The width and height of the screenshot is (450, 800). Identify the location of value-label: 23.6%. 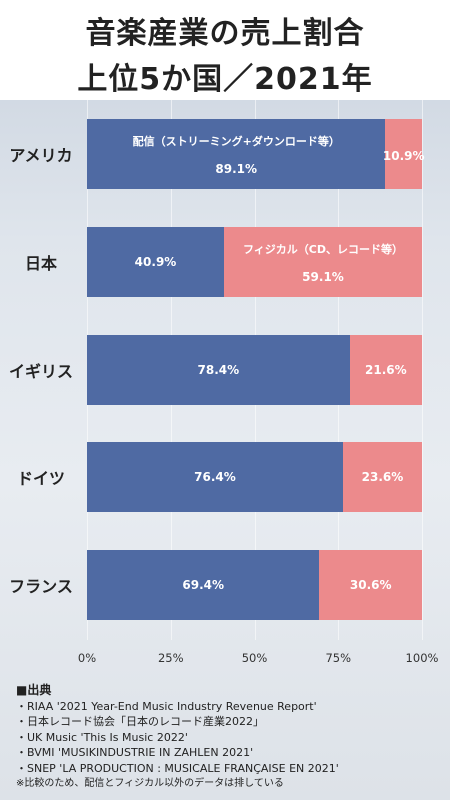
(382, 477).